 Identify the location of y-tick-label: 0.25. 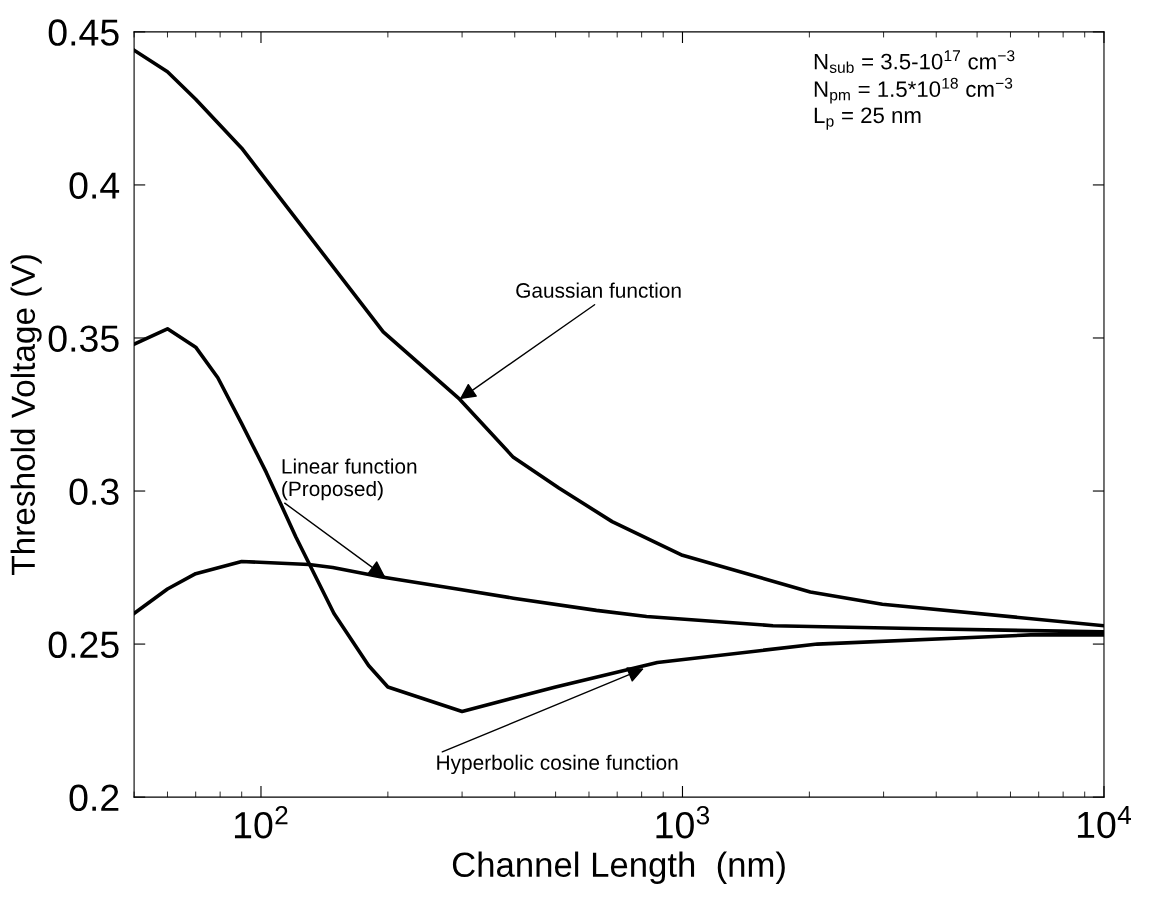
(83, 645).